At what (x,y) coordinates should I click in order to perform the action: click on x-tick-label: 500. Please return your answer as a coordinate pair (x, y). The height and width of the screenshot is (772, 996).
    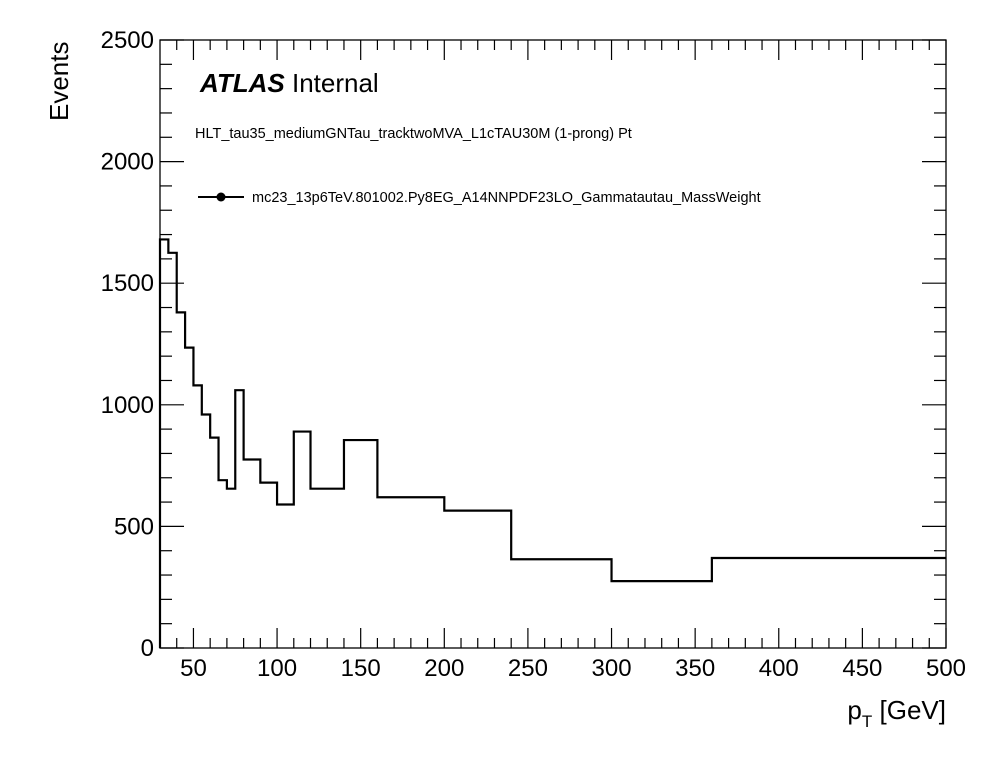
    Looking at the image, I should click on (946, 668).